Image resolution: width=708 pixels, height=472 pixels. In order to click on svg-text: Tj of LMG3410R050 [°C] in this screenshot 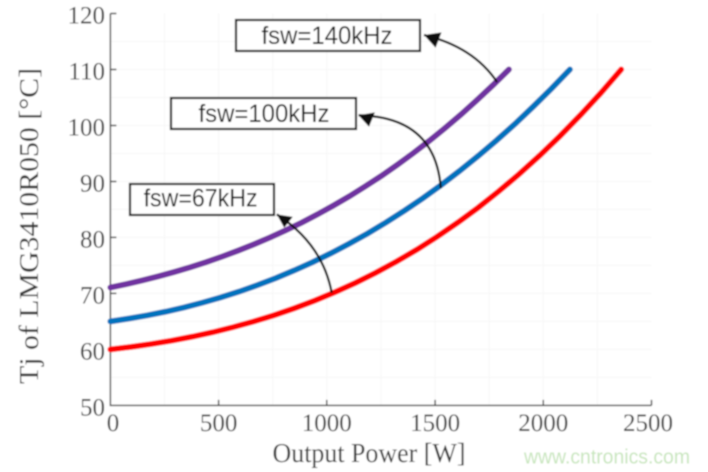, I will do `click(29, 226)`.